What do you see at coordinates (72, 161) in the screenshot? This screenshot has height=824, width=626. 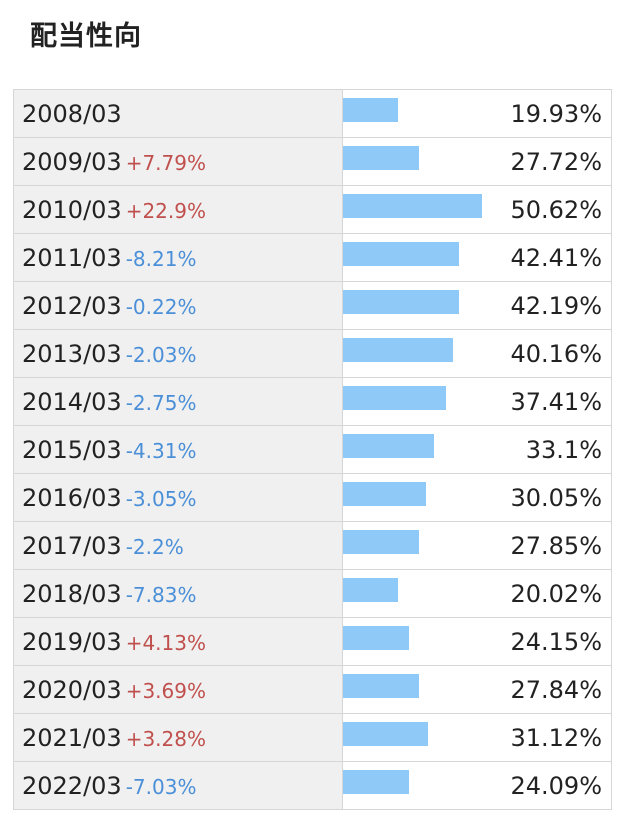 I see `year-label: 2009/03` at bounding box center [72, 161].